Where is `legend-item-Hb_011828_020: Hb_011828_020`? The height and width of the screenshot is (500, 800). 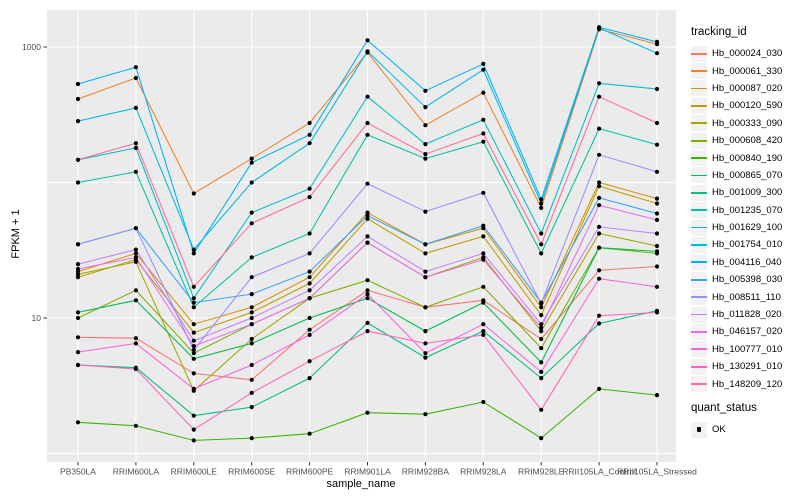 legend-item-Hb_011828_020: Hb_011828_020 is located at coordinates (736, 314).